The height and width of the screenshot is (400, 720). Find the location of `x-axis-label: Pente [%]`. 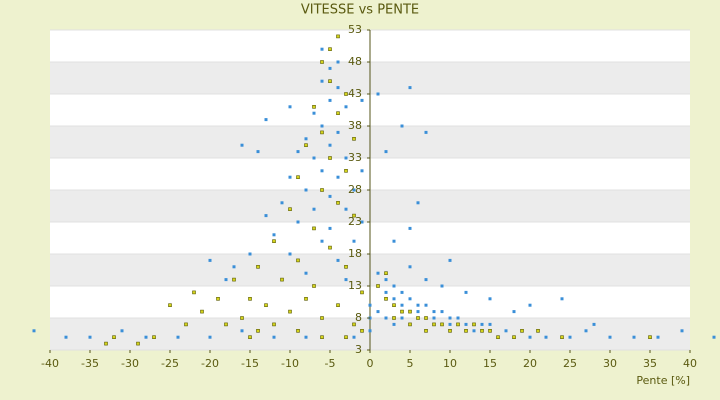

x-axis-label: Pente [%] is located at coordinates (663, 380).